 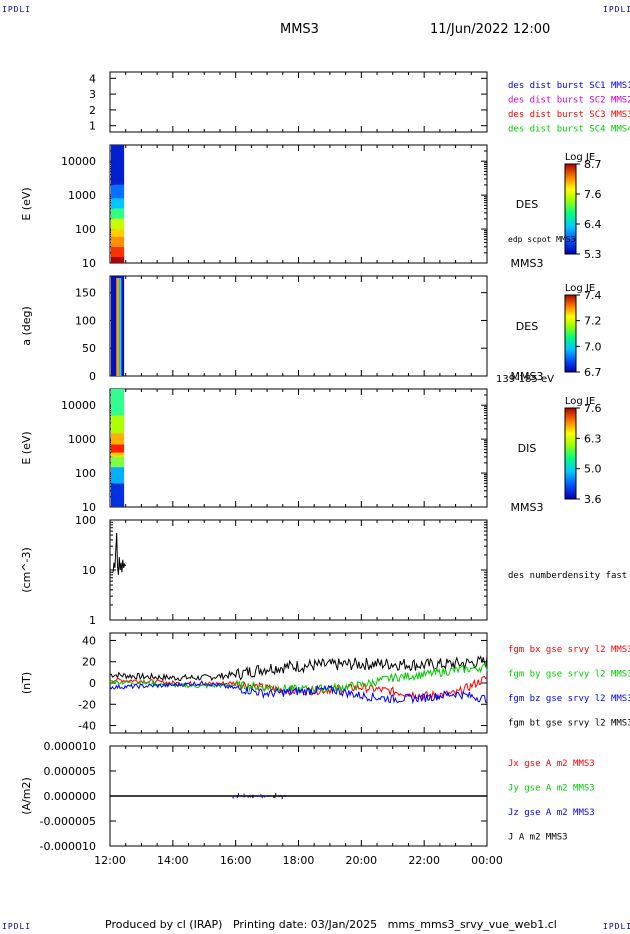 I want to click on colorbar-tick-label: 6.7, so click(x=593, y=372).